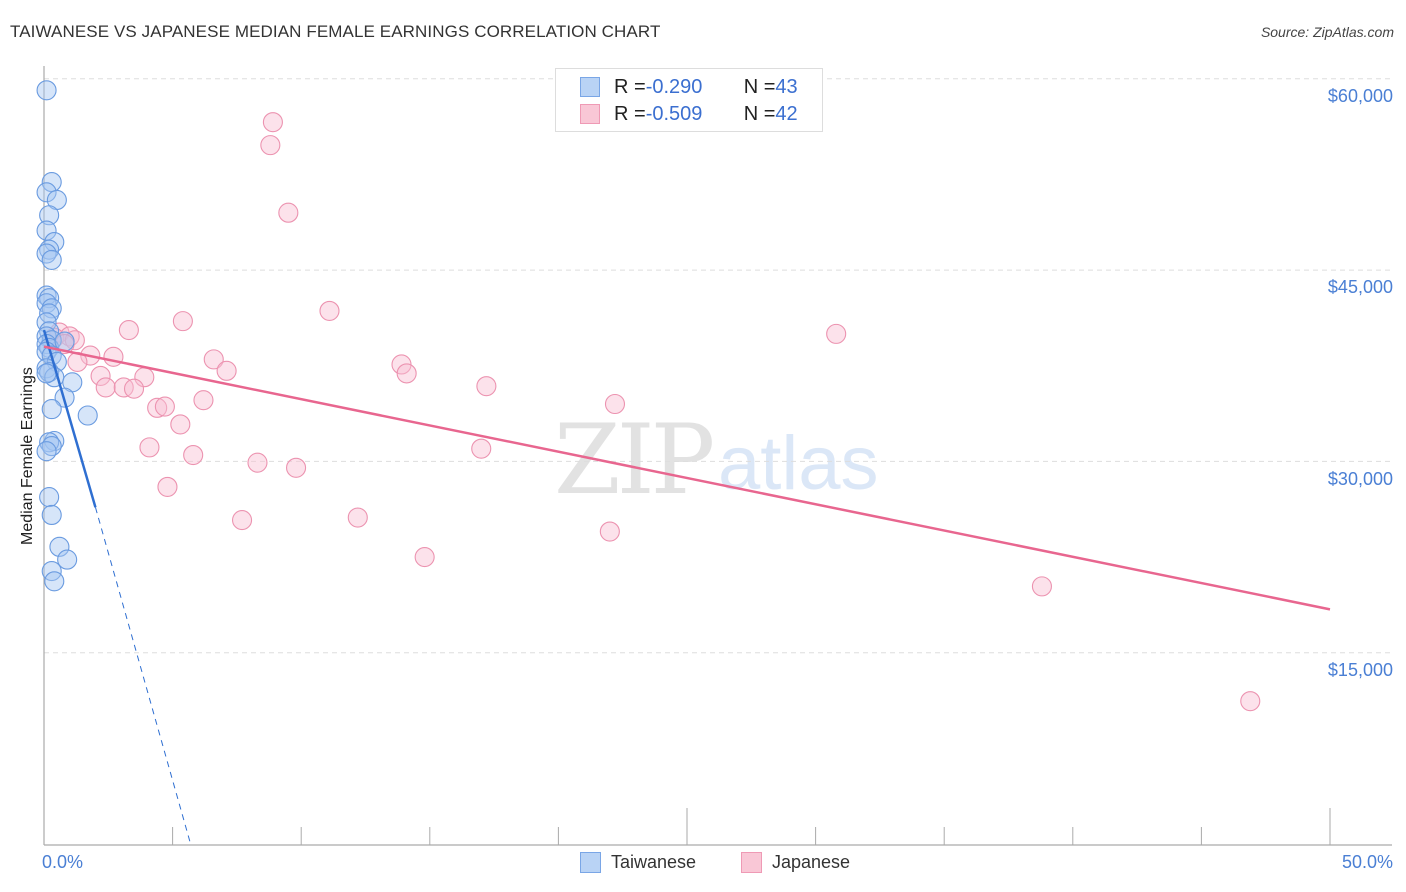 This screenshot has height=892, width=1406. Describe the element at coordinates (1360, 96) in the screenshot. I see `y-tick-60000: $60,000` at that location.